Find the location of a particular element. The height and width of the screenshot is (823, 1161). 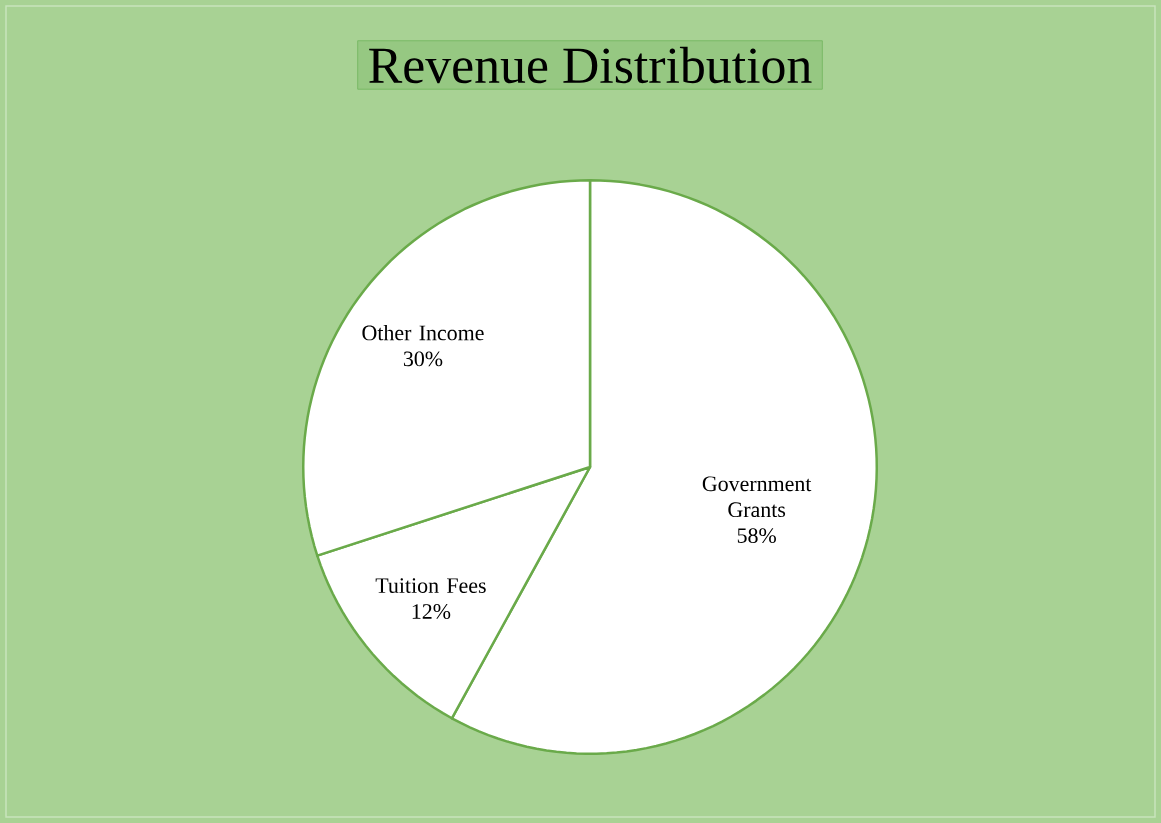

data-label: 12% is located at coordinates (431, 611).